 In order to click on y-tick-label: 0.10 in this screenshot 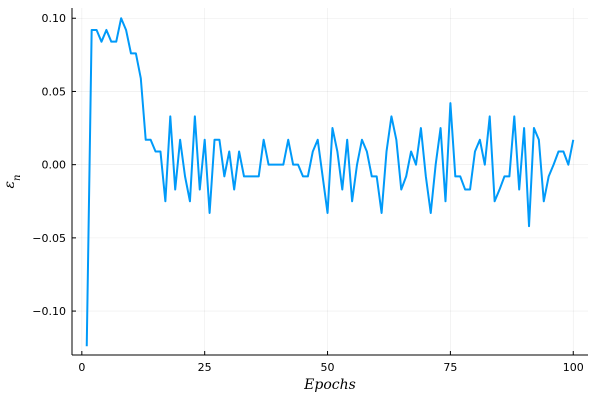, I will do `click(54, 18)`.